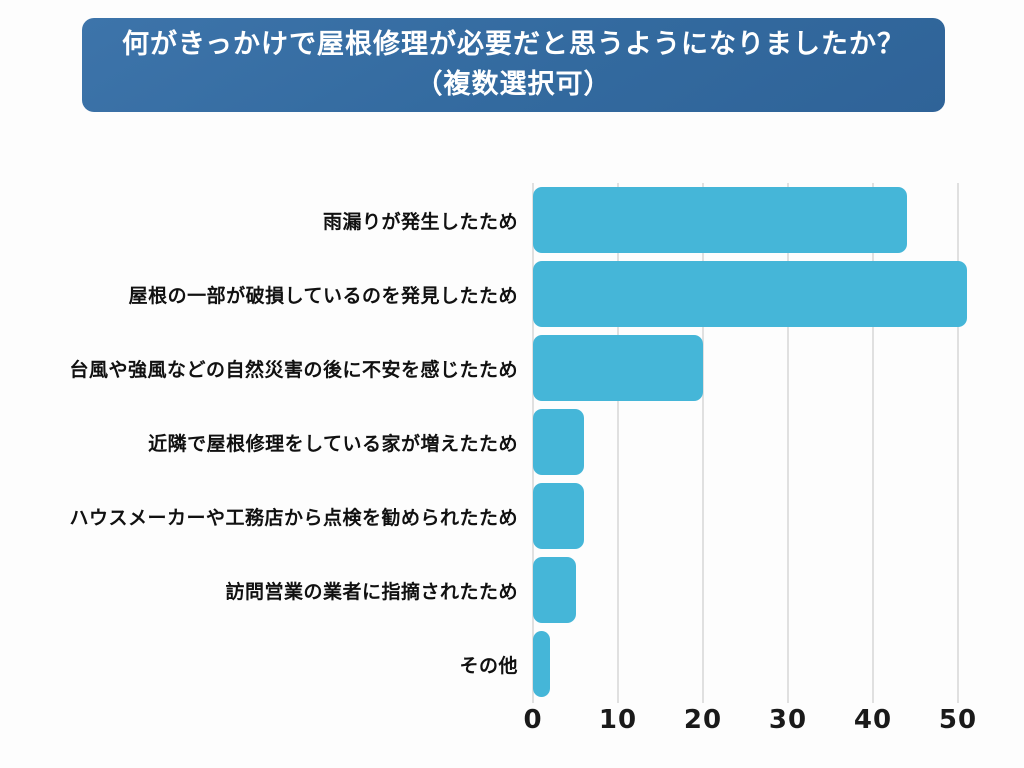  Describe the element at coordinates (420, 221) in the screenshot. I see `category-label-0: 雨漏りが発生したため` at that location.